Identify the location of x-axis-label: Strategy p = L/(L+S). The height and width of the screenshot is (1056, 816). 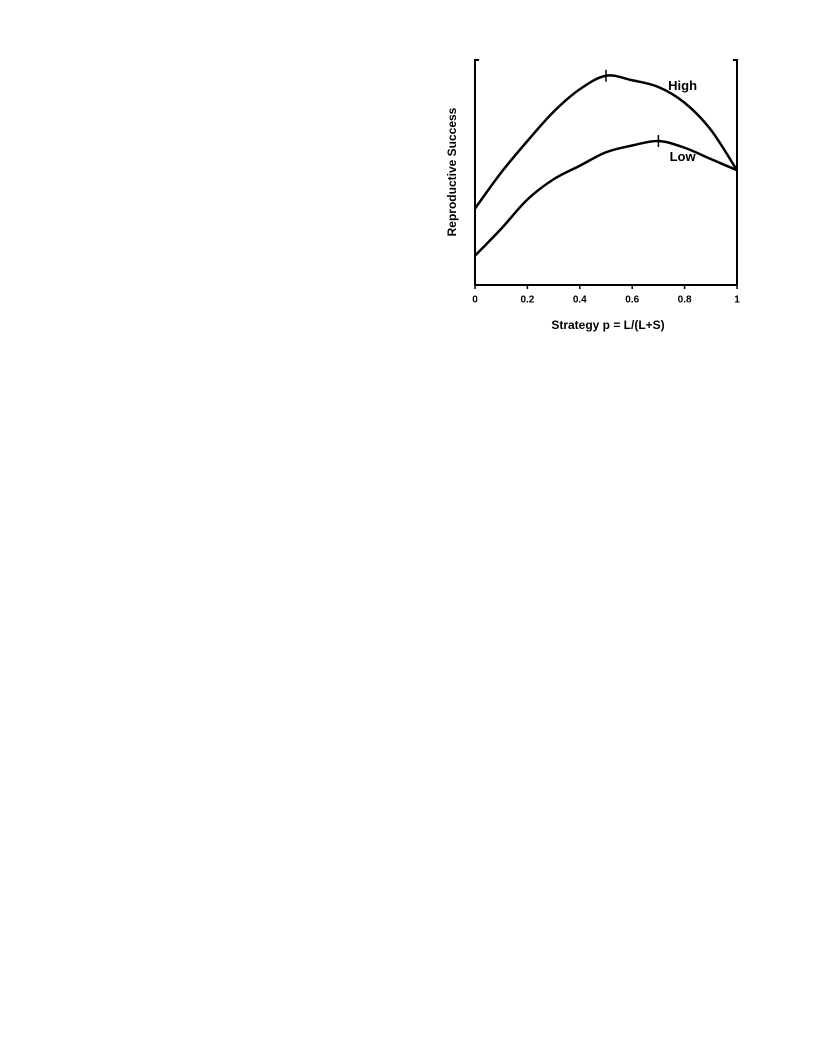
(607, 325).